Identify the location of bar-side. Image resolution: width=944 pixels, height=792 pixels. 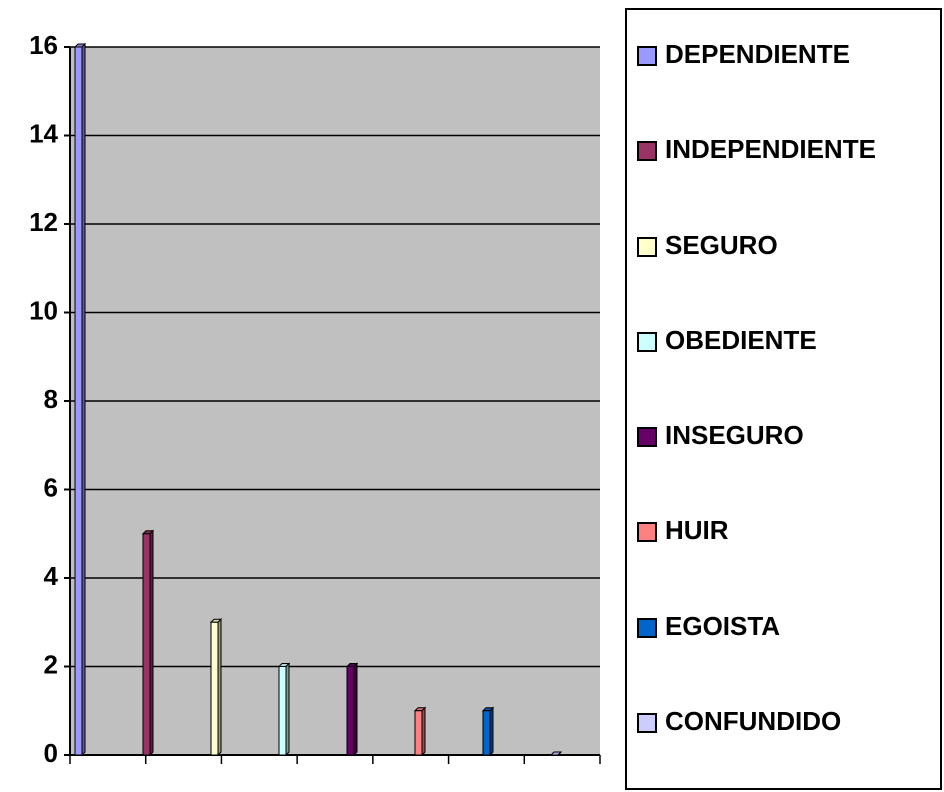
(559, 753).